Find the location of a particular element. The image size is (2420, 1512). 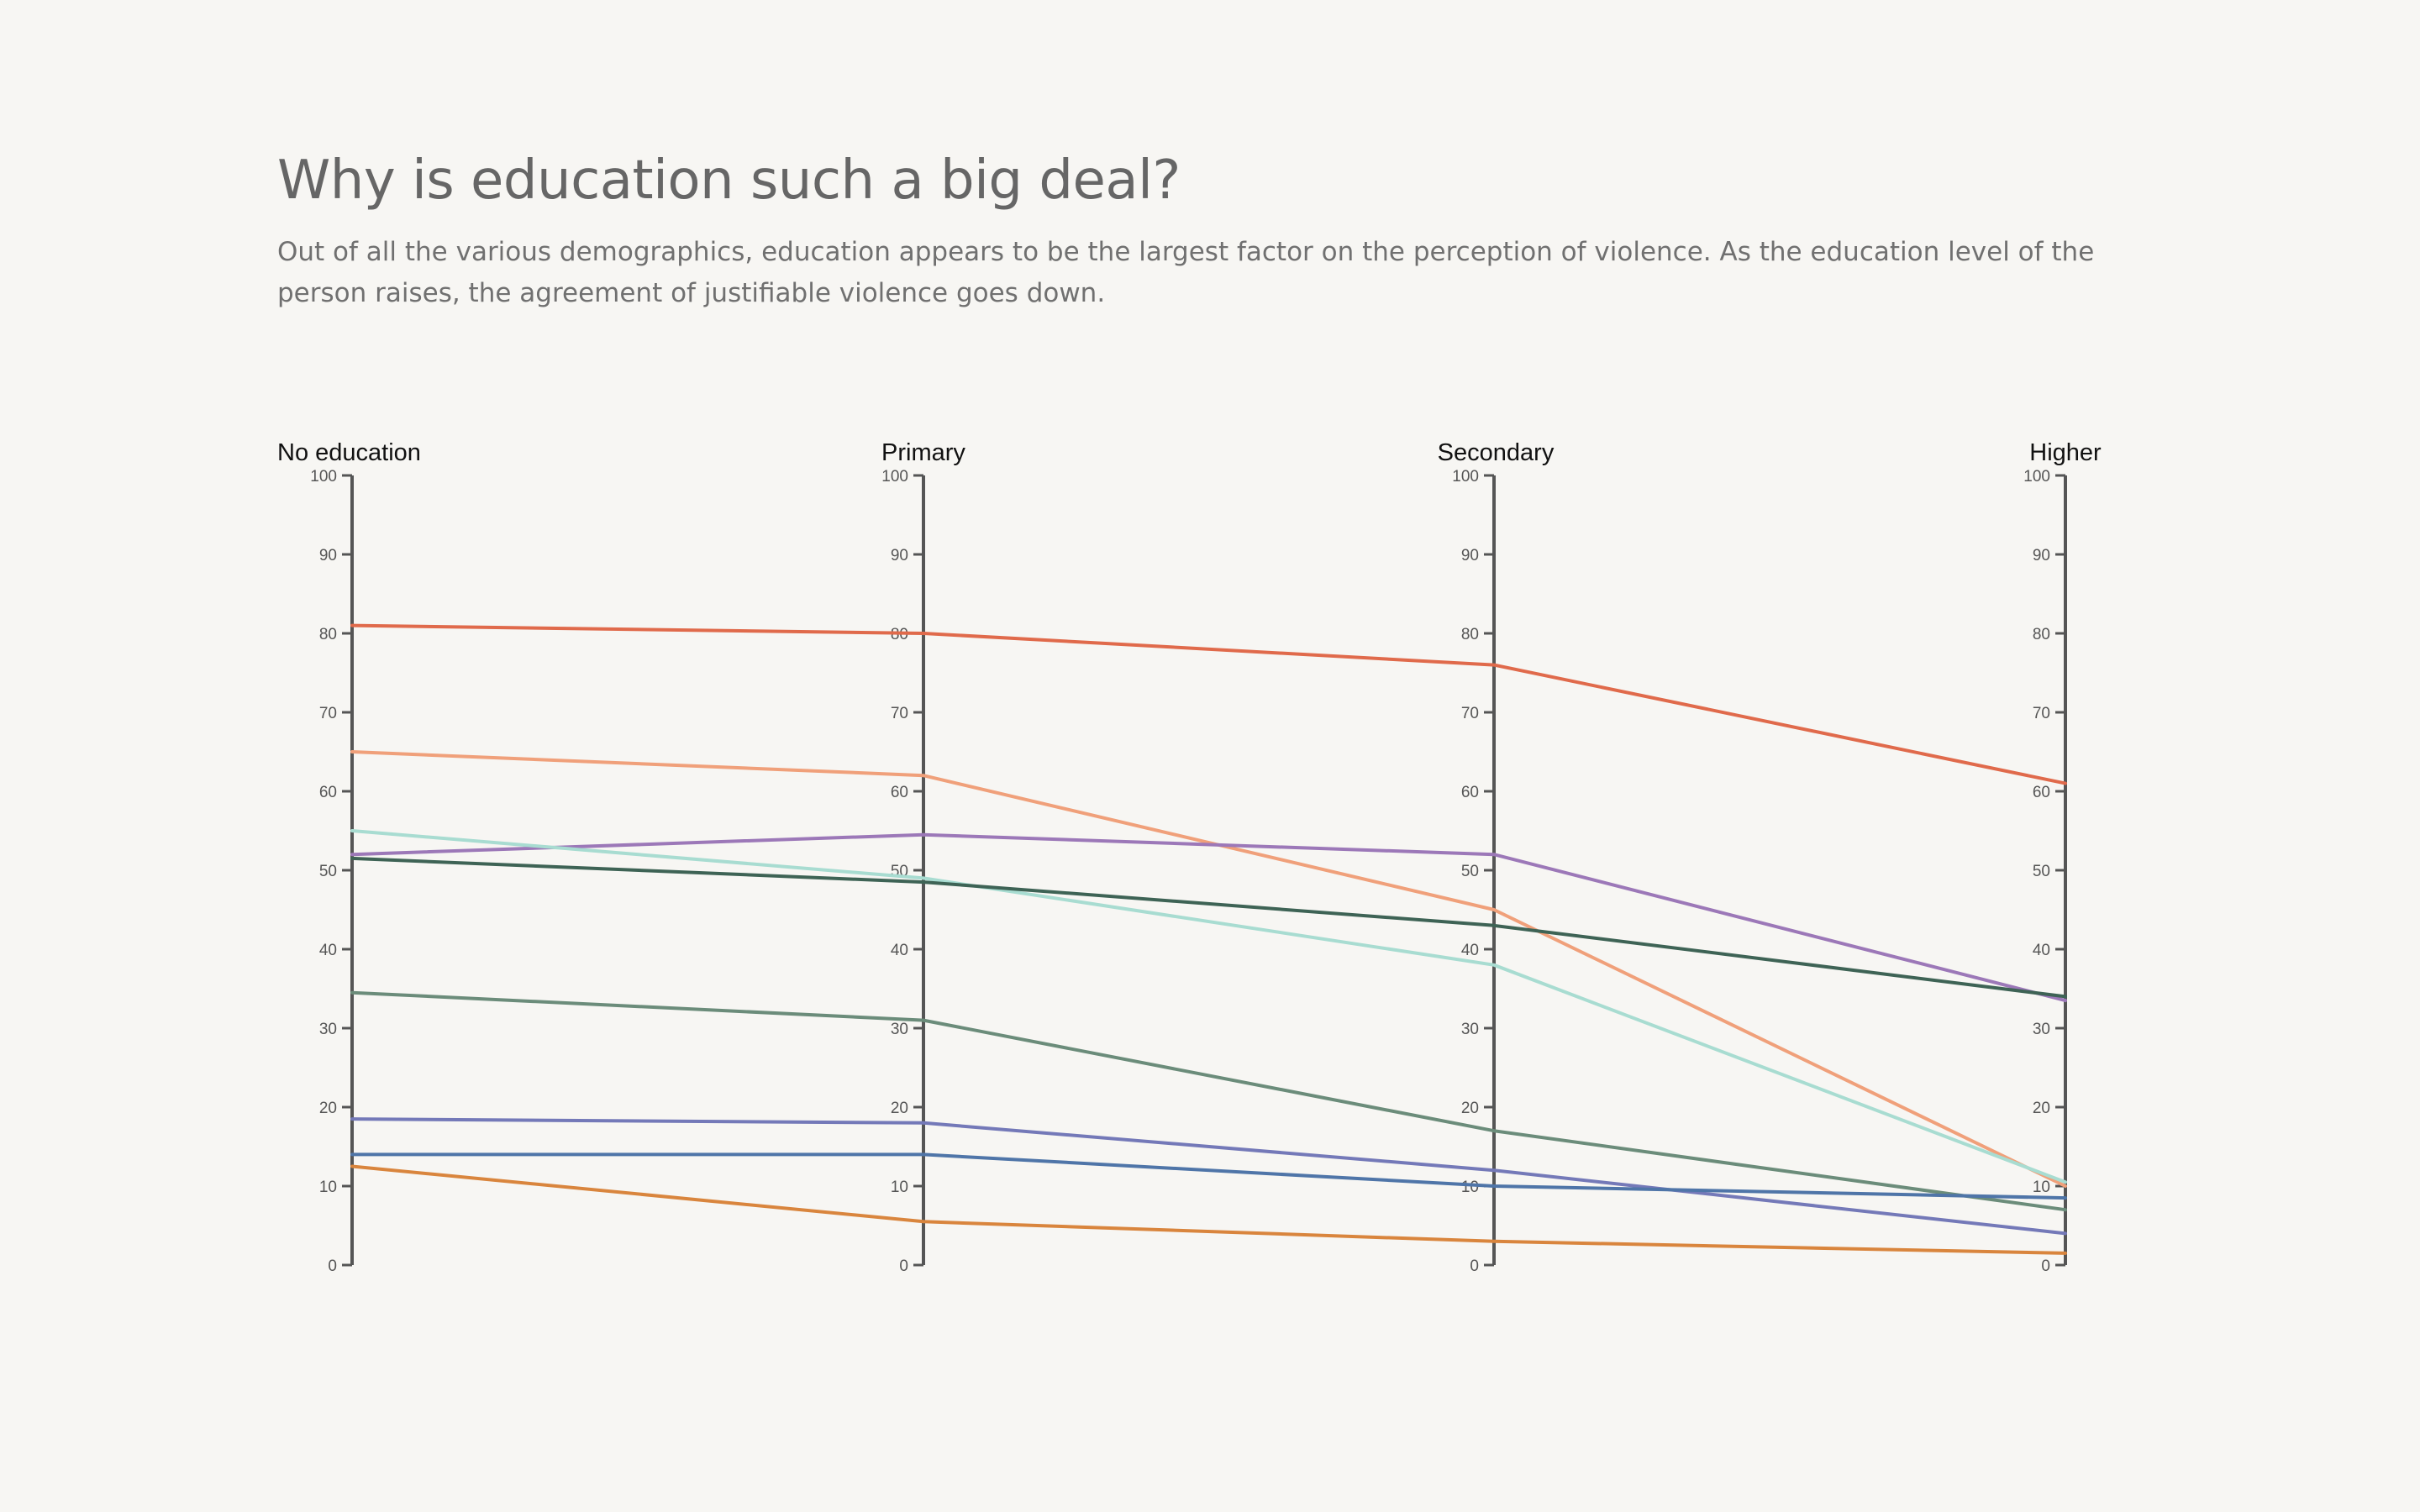

axis-secondary: 0 10 20 30 40 50 60 70 80 90 100 is located at coordinates (1474, 871).